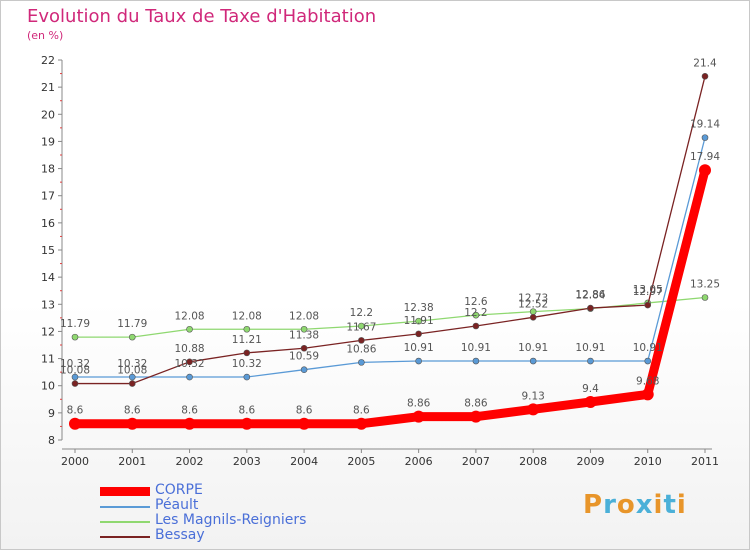 This screenshot has height=550, width=750. I want to click on y-tick-label: 14, so click(48, 277).